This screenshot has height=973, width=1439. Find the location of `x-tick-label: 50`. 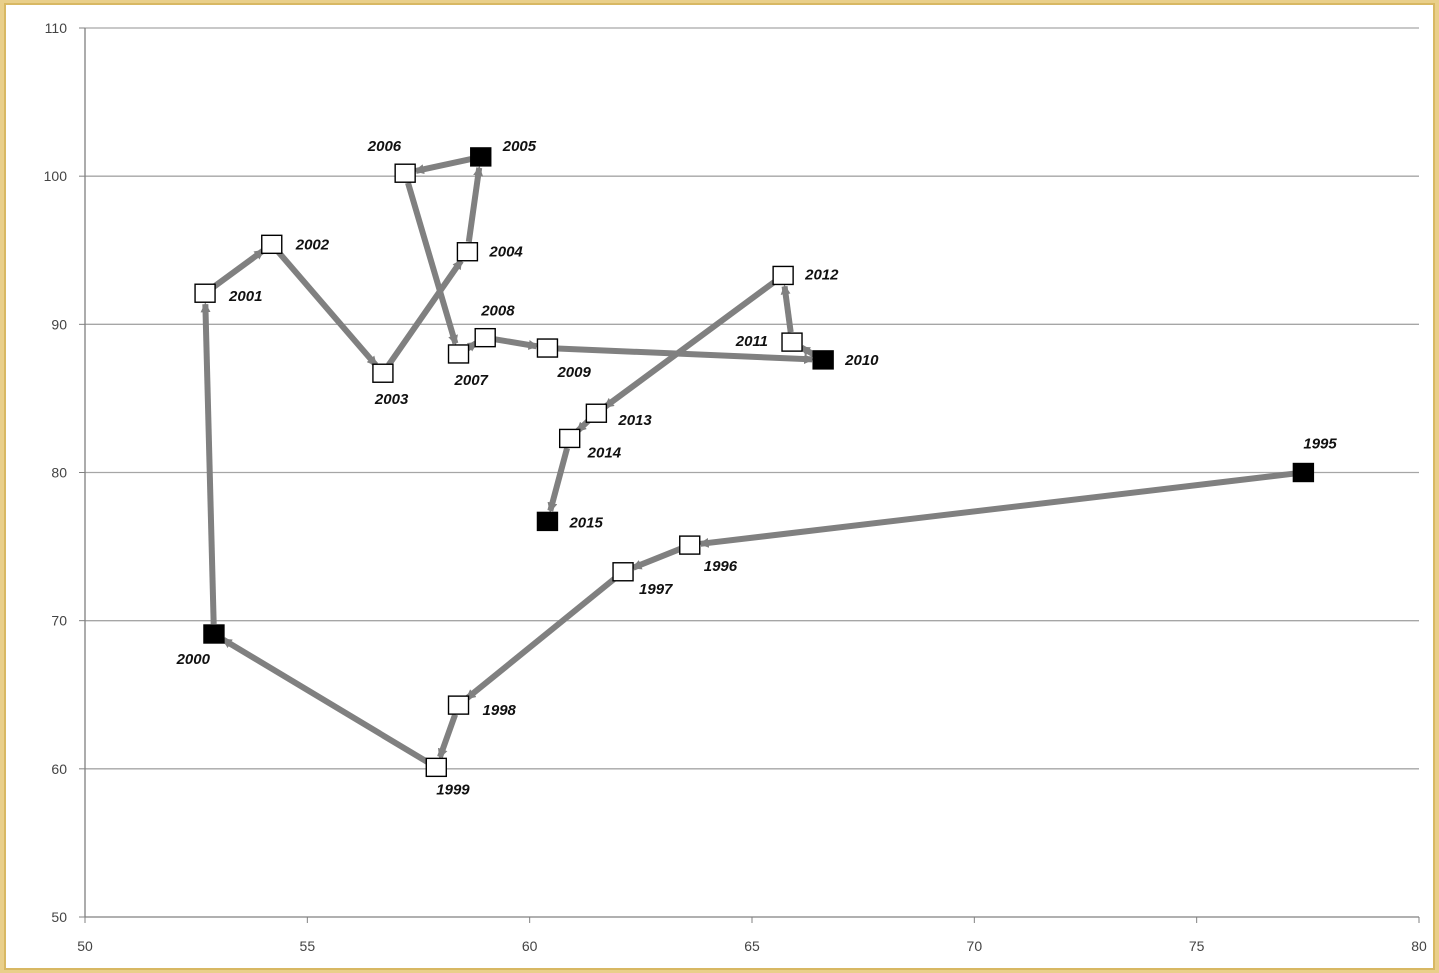

x-tick-label: 50 is located at coordinates (85, 946).